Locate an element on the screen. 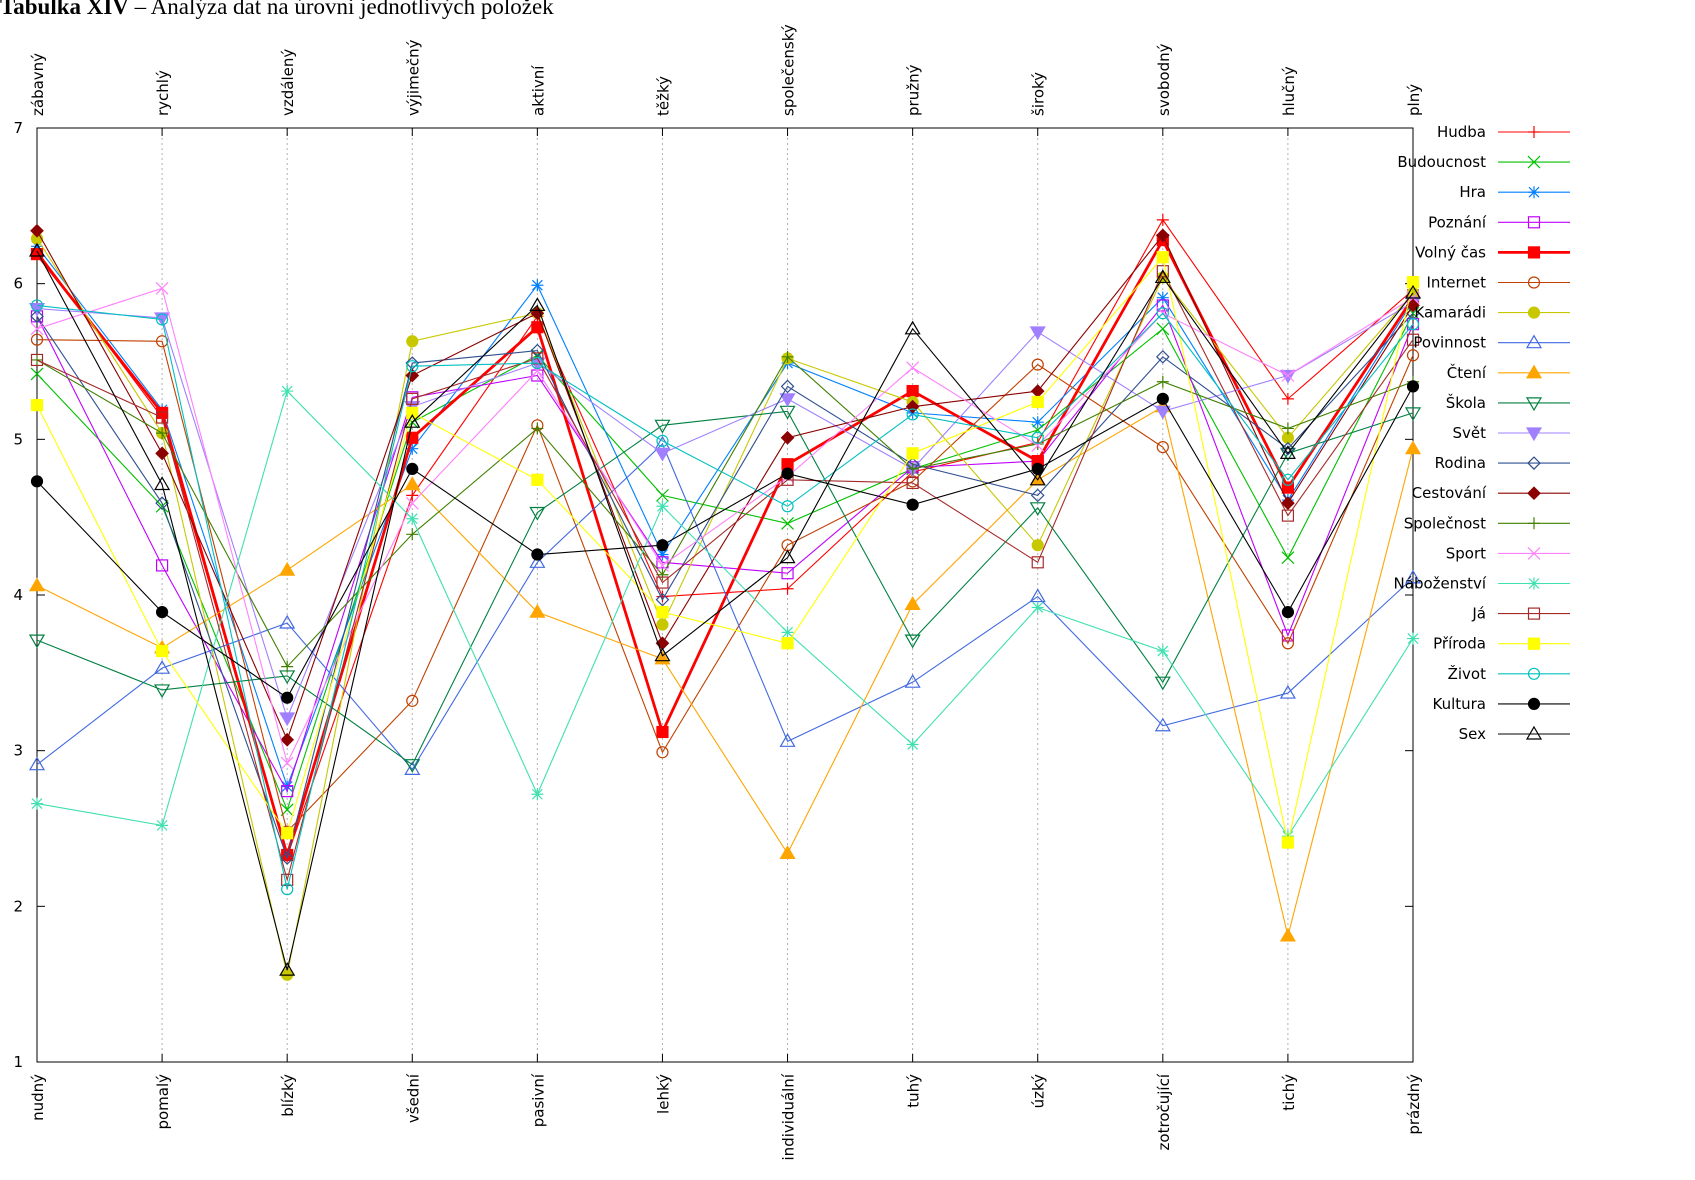  legend-label: Život is located at coordinates (1467, 673).